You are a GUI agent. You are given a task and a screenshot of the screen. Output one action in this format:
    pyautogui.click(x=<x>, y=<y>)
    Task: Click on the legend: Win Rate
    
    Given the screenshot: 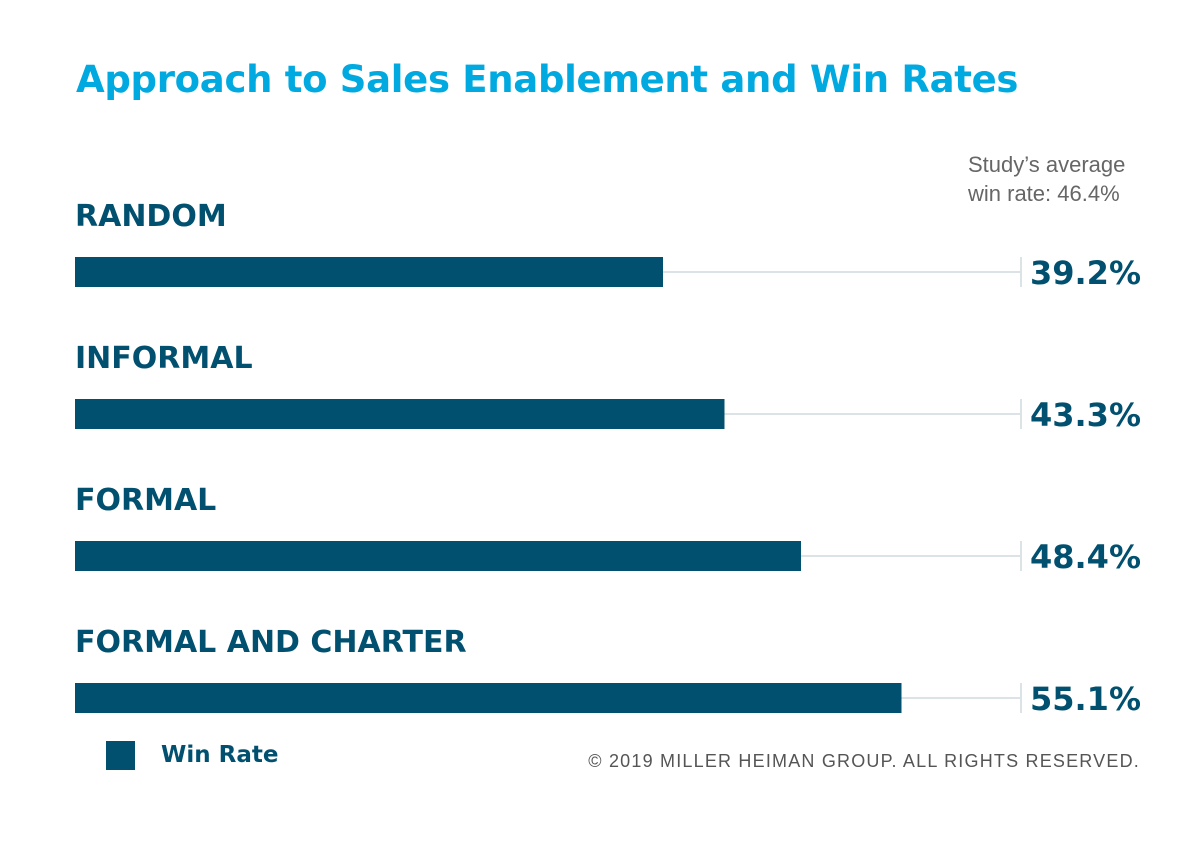 What is the action you would take?
    pyautogui.click(x=192, y=755)
    